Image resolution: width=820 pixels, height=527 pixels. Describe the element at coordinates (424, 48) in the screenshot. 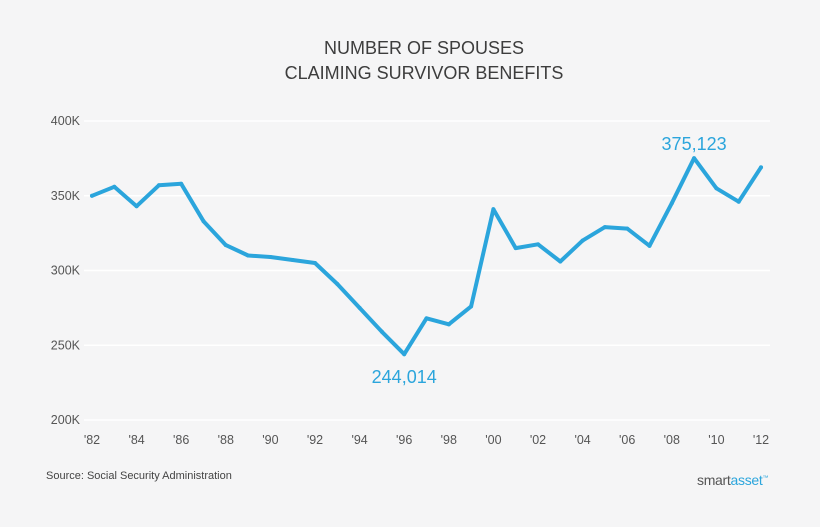

I see `chart-title-line-1: NUMBER OF SPOUSES` at that location.